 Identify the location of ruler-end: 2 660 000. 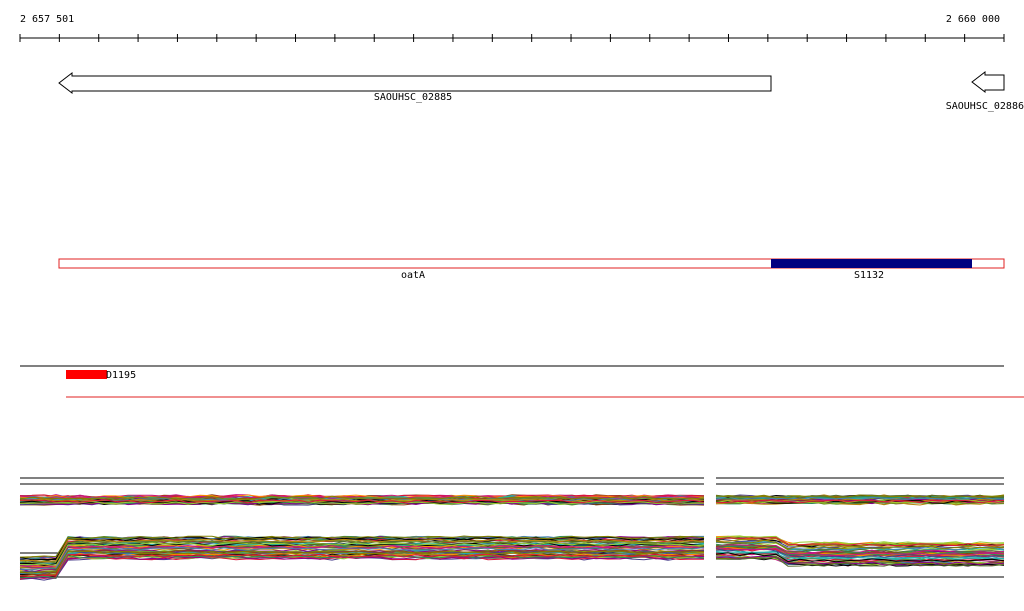
(973, 19).